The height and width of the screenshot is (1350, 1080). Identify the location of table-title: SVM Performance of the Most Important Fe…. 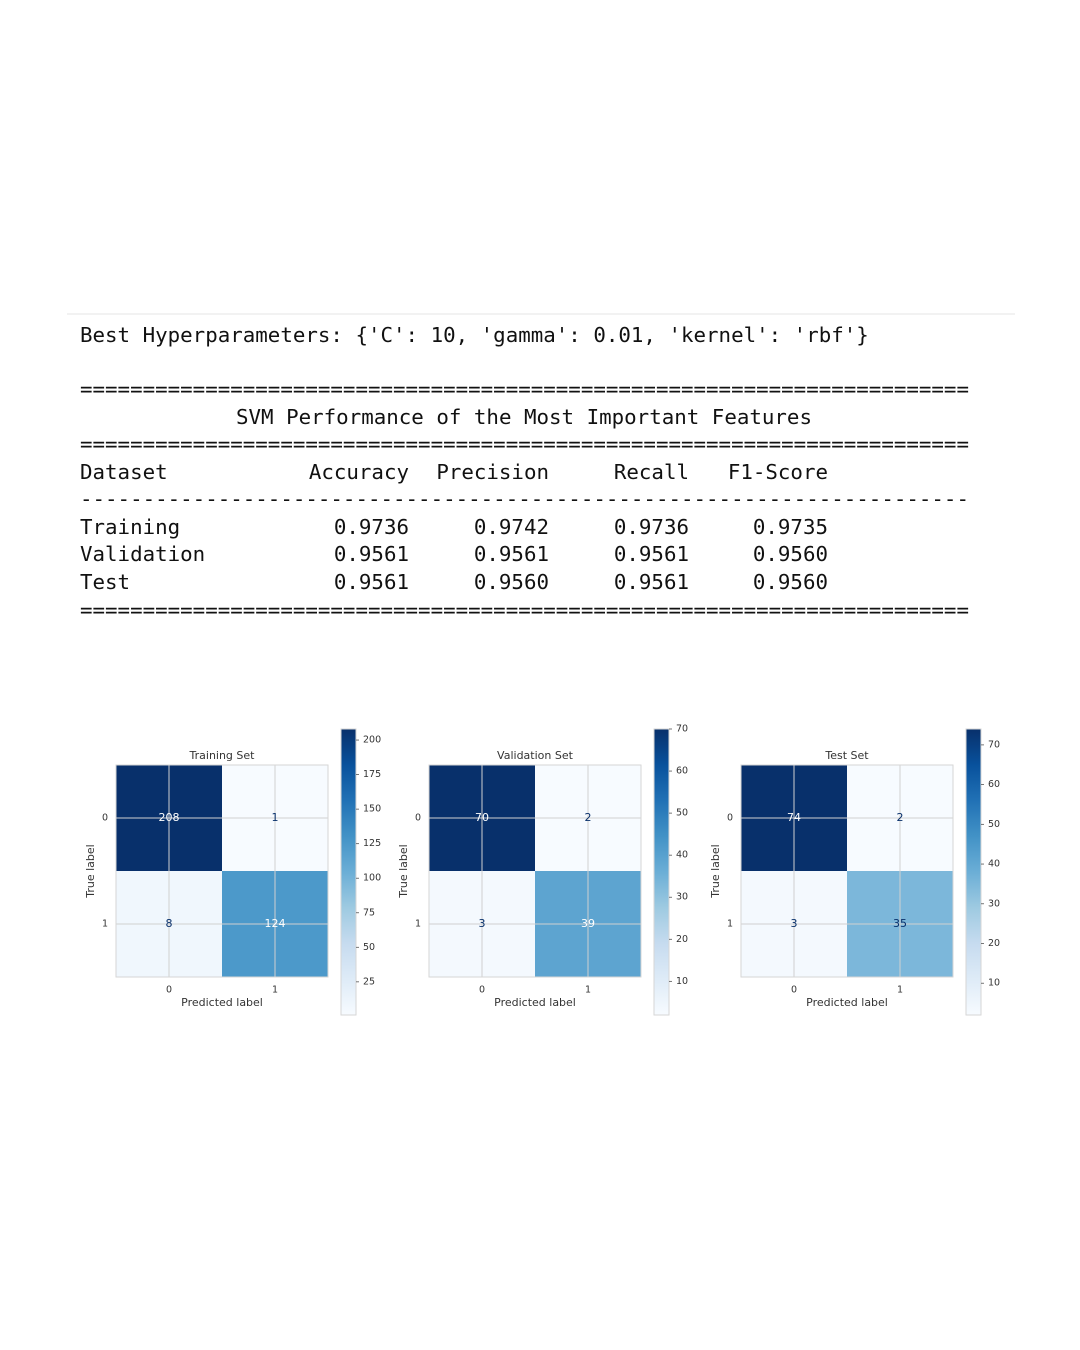
(524, 417).